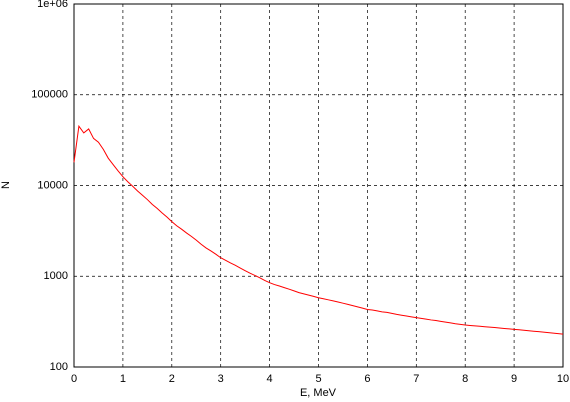  Describe the element at coordinates (270, 379) in the screenshot. I see `x-tick-label: 4` at that location.